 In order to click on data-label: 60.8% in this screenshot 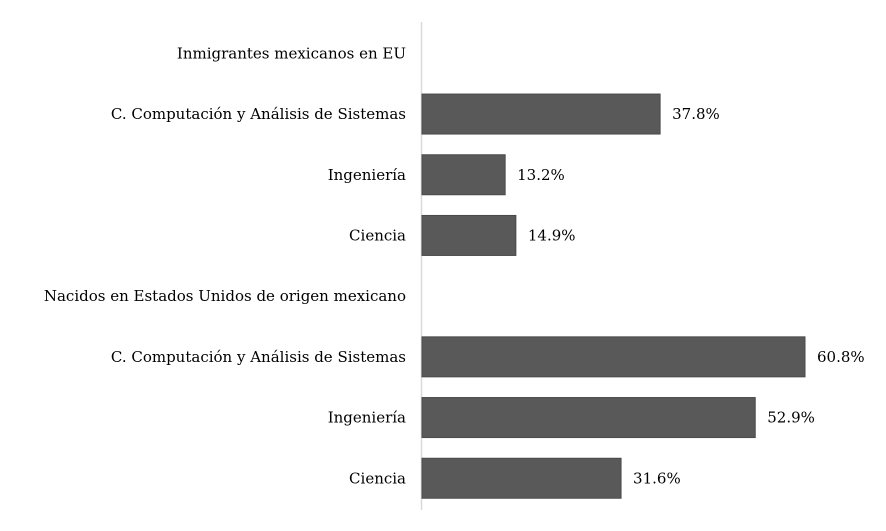, I will do `click(841, 357)`.